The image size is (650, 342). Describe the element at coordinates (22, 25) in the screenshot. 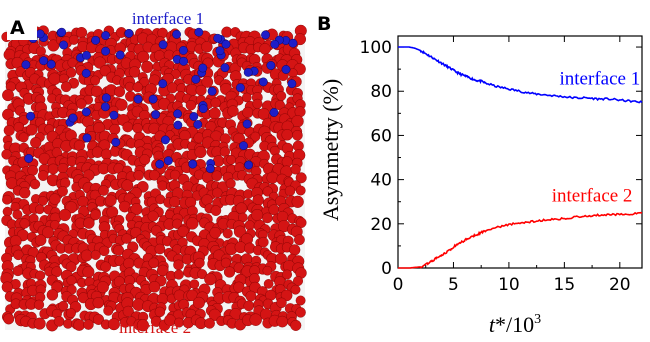

I see `label-a-box` at that location.